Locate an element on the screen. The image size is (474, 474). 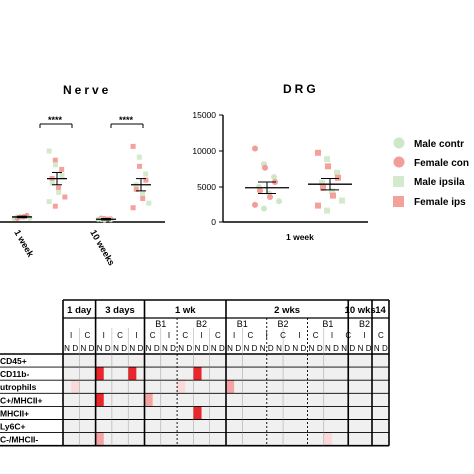
nerve-significance-bar-1: **** is located at coordinates (56, 121).